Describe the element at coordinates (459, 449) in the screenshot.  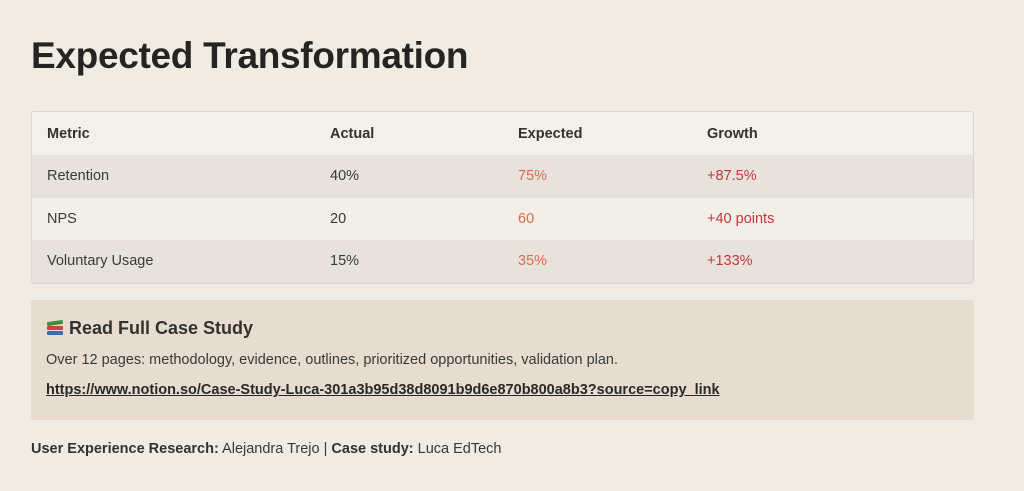
I see `case-value: Luca EdTech` at that location.